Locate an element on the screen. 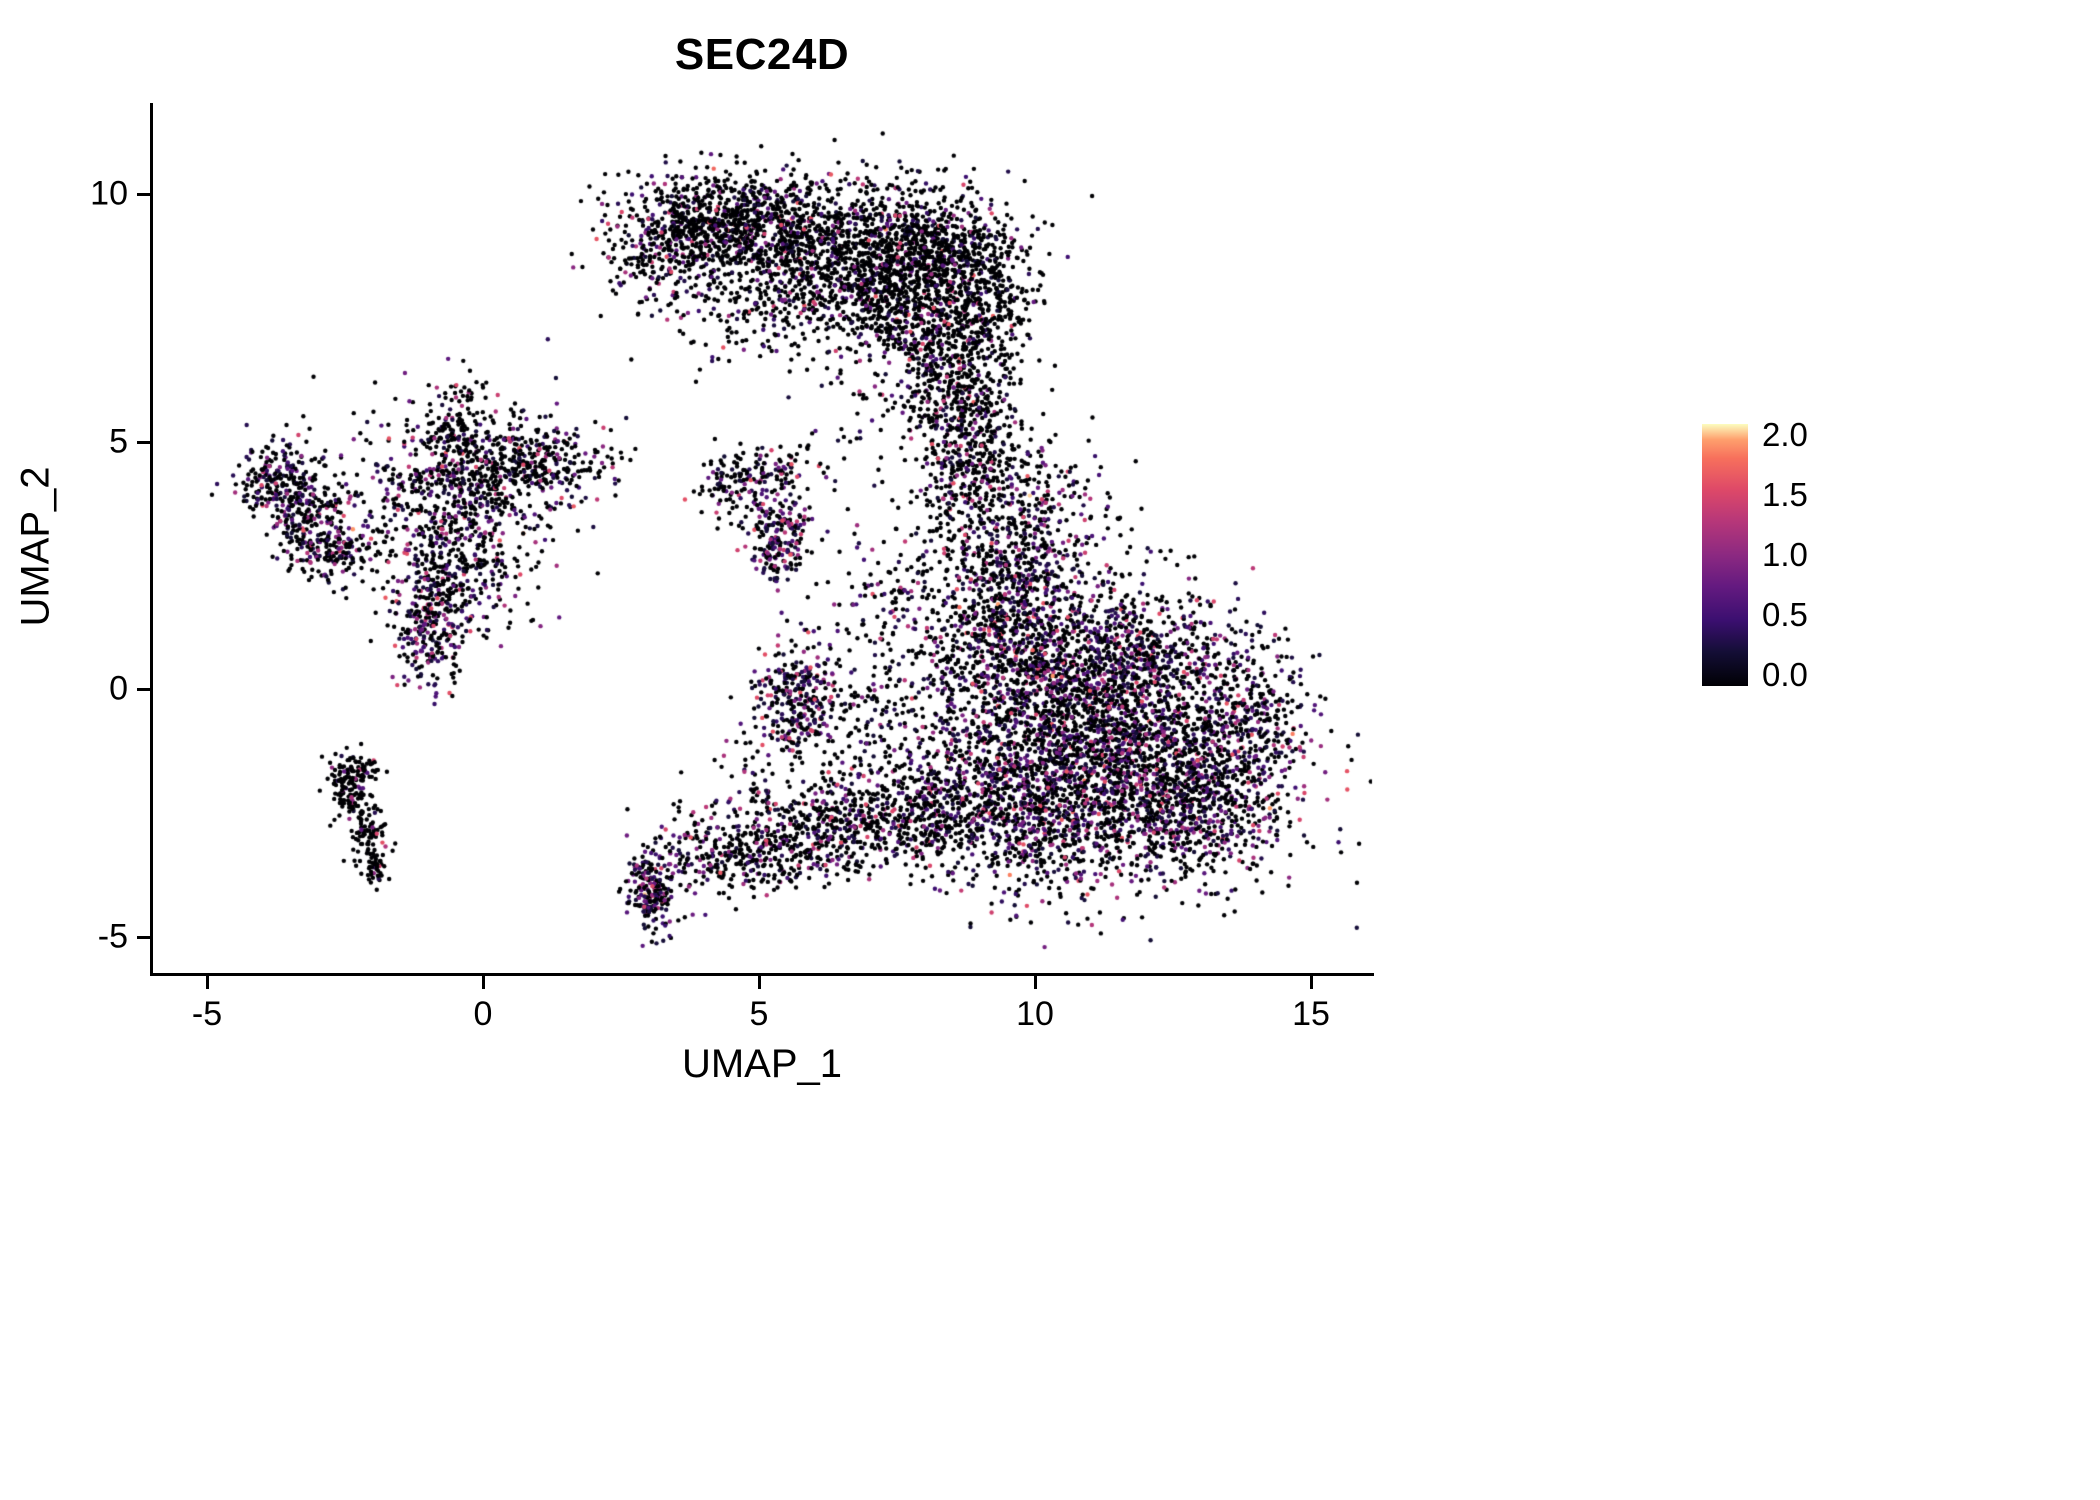 This screenshot has width=2100, height=1500. colorbar-tick-label: 1.0 is located at coordinates (1785, 554).